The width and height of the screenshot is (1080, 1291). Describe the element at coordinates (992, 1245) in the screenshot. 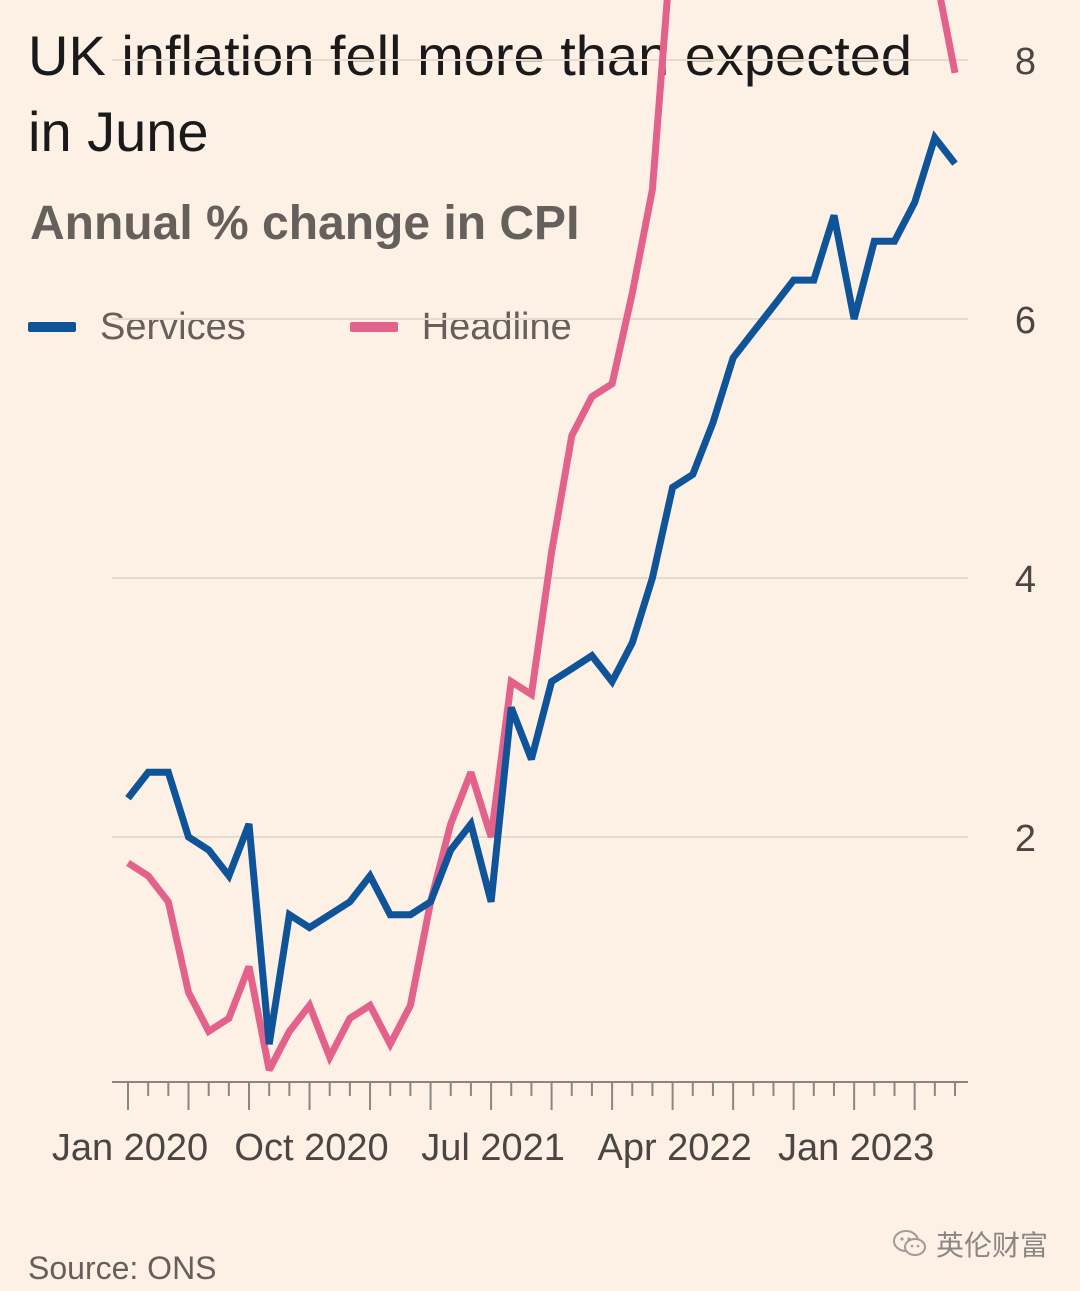

I see `watermark-text: 英伦财富` at that location.